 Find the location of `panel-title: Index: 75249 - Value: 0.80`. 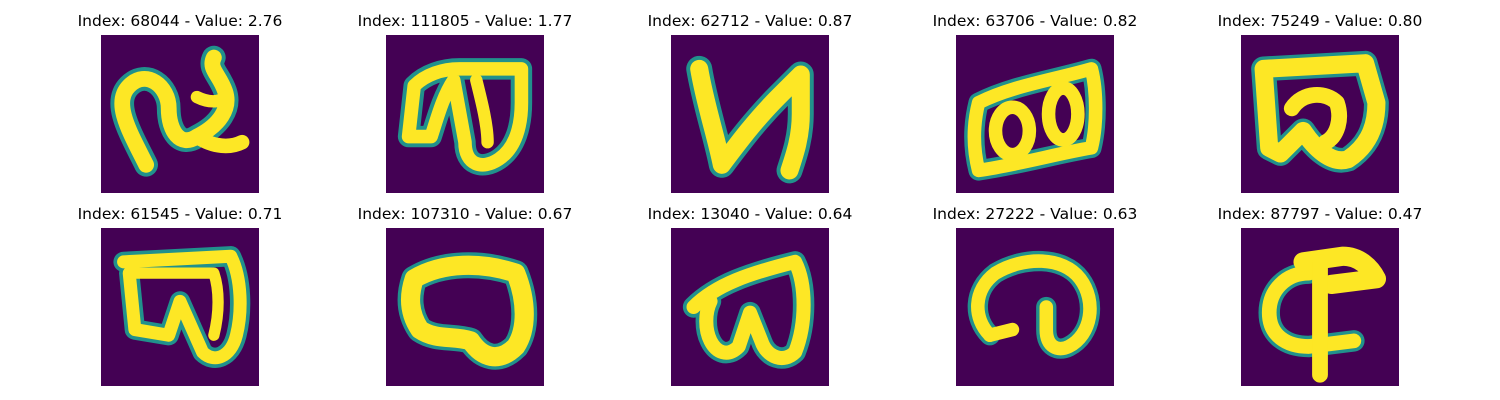

panel-title: Index: 75249 - Value: 0.80 is located at coordinates (1320, 21).